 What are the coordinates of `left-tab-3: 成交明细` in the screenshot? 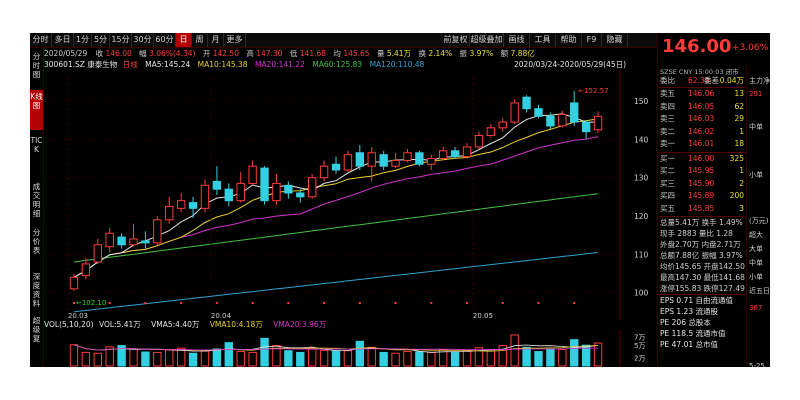 It's located at (36, 200).